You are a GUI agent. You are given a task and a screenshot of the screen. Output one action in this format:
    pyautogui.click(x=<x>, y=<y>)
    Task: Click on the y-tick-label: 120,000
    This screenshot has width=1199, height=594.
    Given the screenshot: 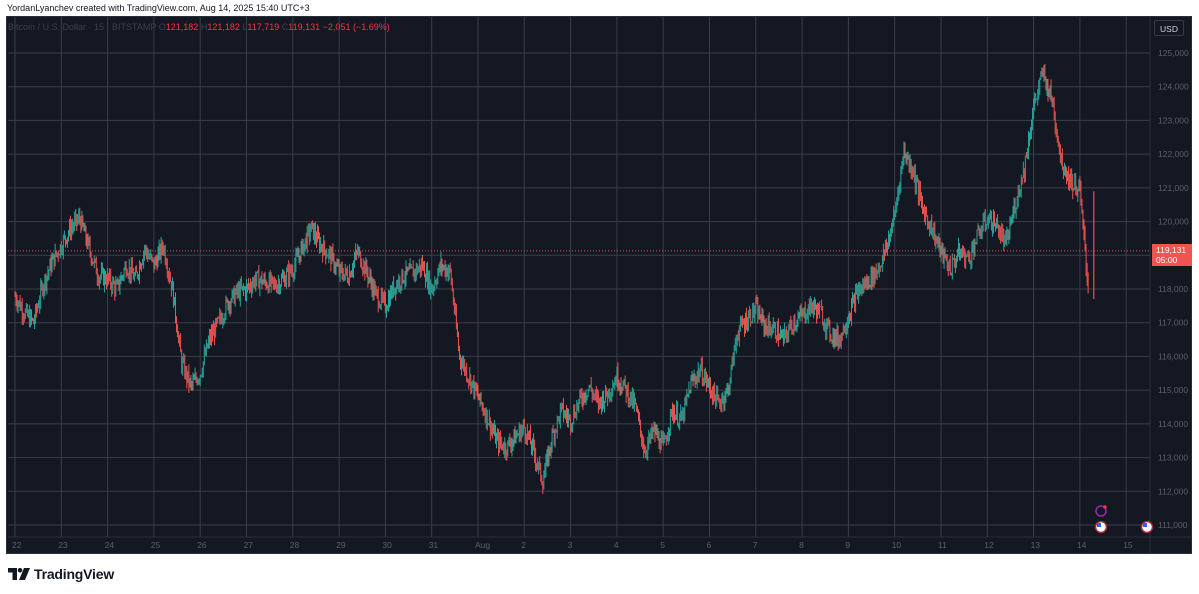 What is the action you would take?
    pyautogui.click(x=1173, y=222)
    